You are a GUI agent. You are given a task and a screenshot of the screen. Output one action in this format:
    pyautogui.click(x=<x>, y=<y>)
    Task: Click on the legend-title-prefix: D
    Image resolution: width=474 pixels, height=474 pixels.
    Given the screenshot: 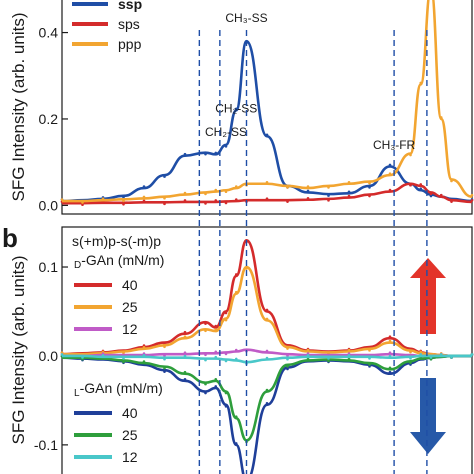 What is the action you would take?
    pyautogui.click(x=77, y=265)
    